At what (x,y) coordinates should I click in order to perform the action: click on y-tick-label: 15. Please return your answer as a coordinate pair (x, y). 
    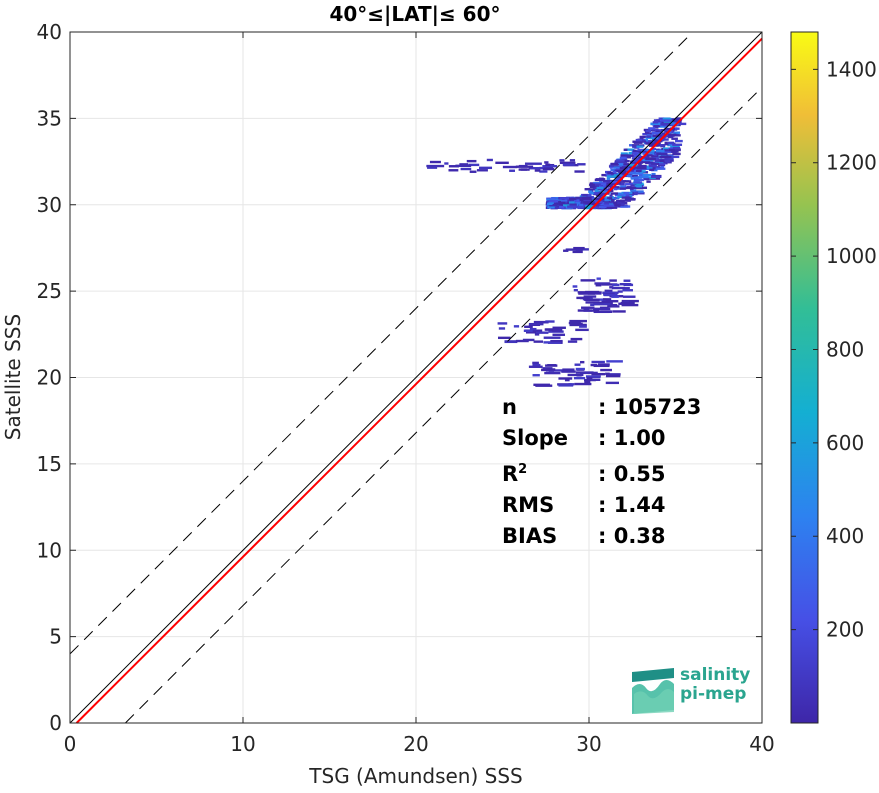
    Looking at the image, I should click on (49, 464).